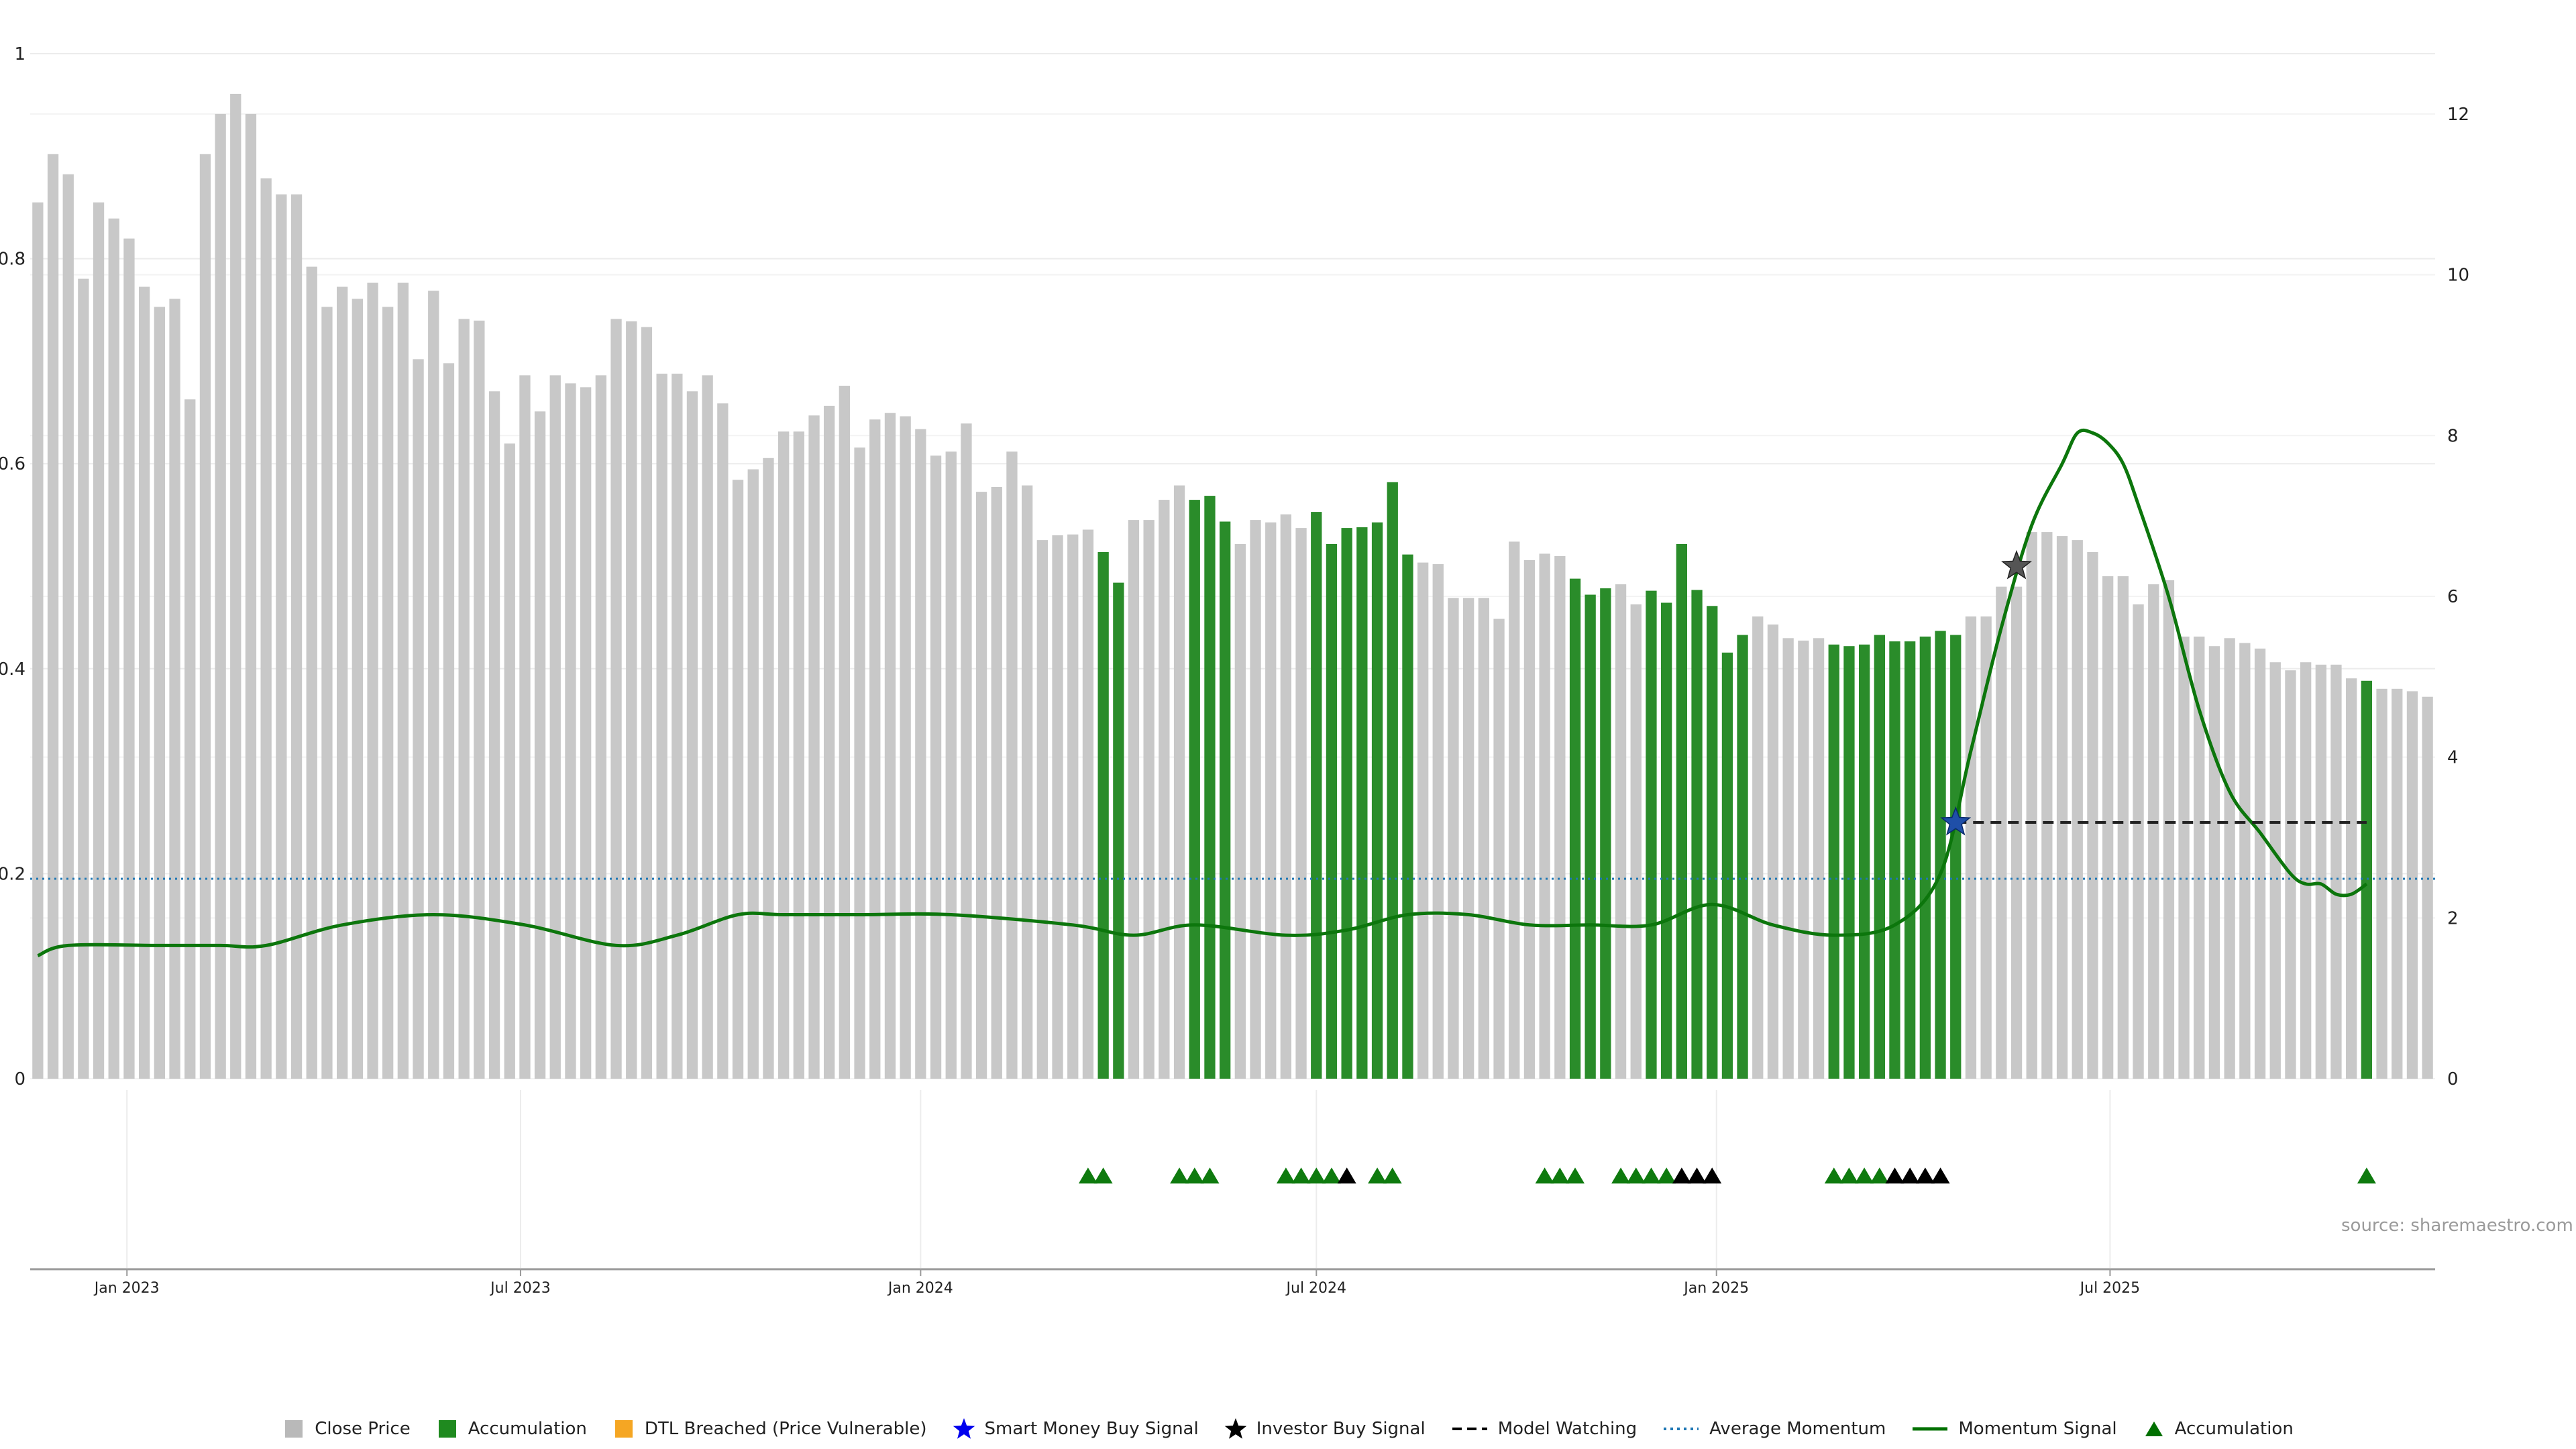 The width and height of the screenshot is (2576, 1449). Describe the element at coordinates (520, 1288) in the screenshot. I see `x-tick-label: Jul 2023` at that location.